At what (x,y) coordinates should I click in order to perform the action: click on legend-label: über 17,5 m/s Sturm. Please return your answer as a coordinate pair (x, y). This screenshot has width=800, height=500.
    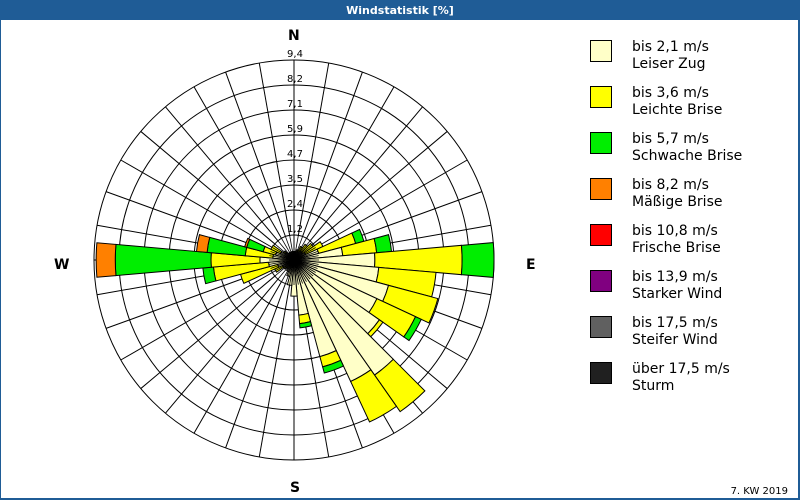
    Looking at the image, I should click on (681, 378).